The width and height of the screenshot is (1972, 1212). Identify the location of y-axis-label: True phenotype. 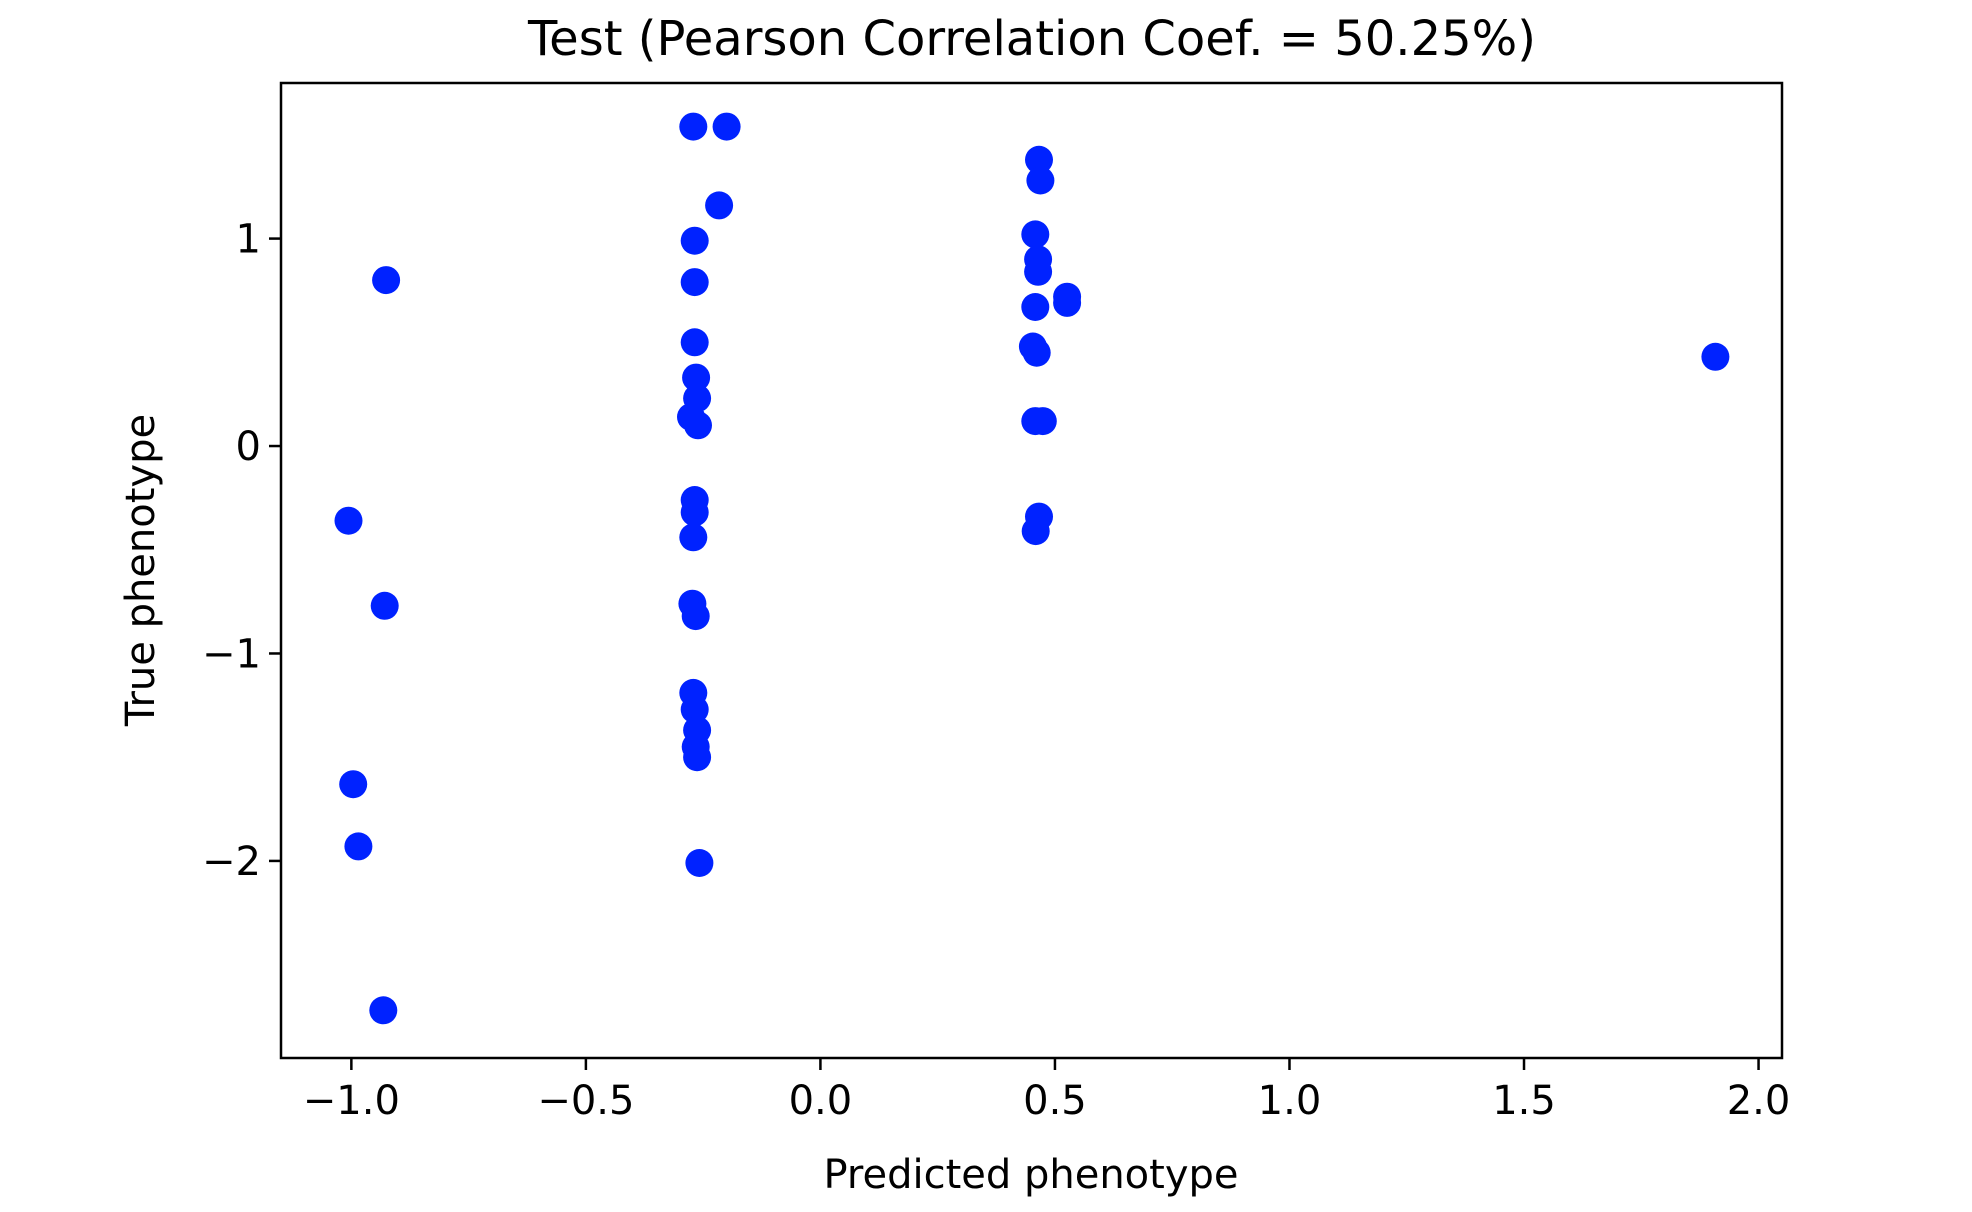
(141, 570).